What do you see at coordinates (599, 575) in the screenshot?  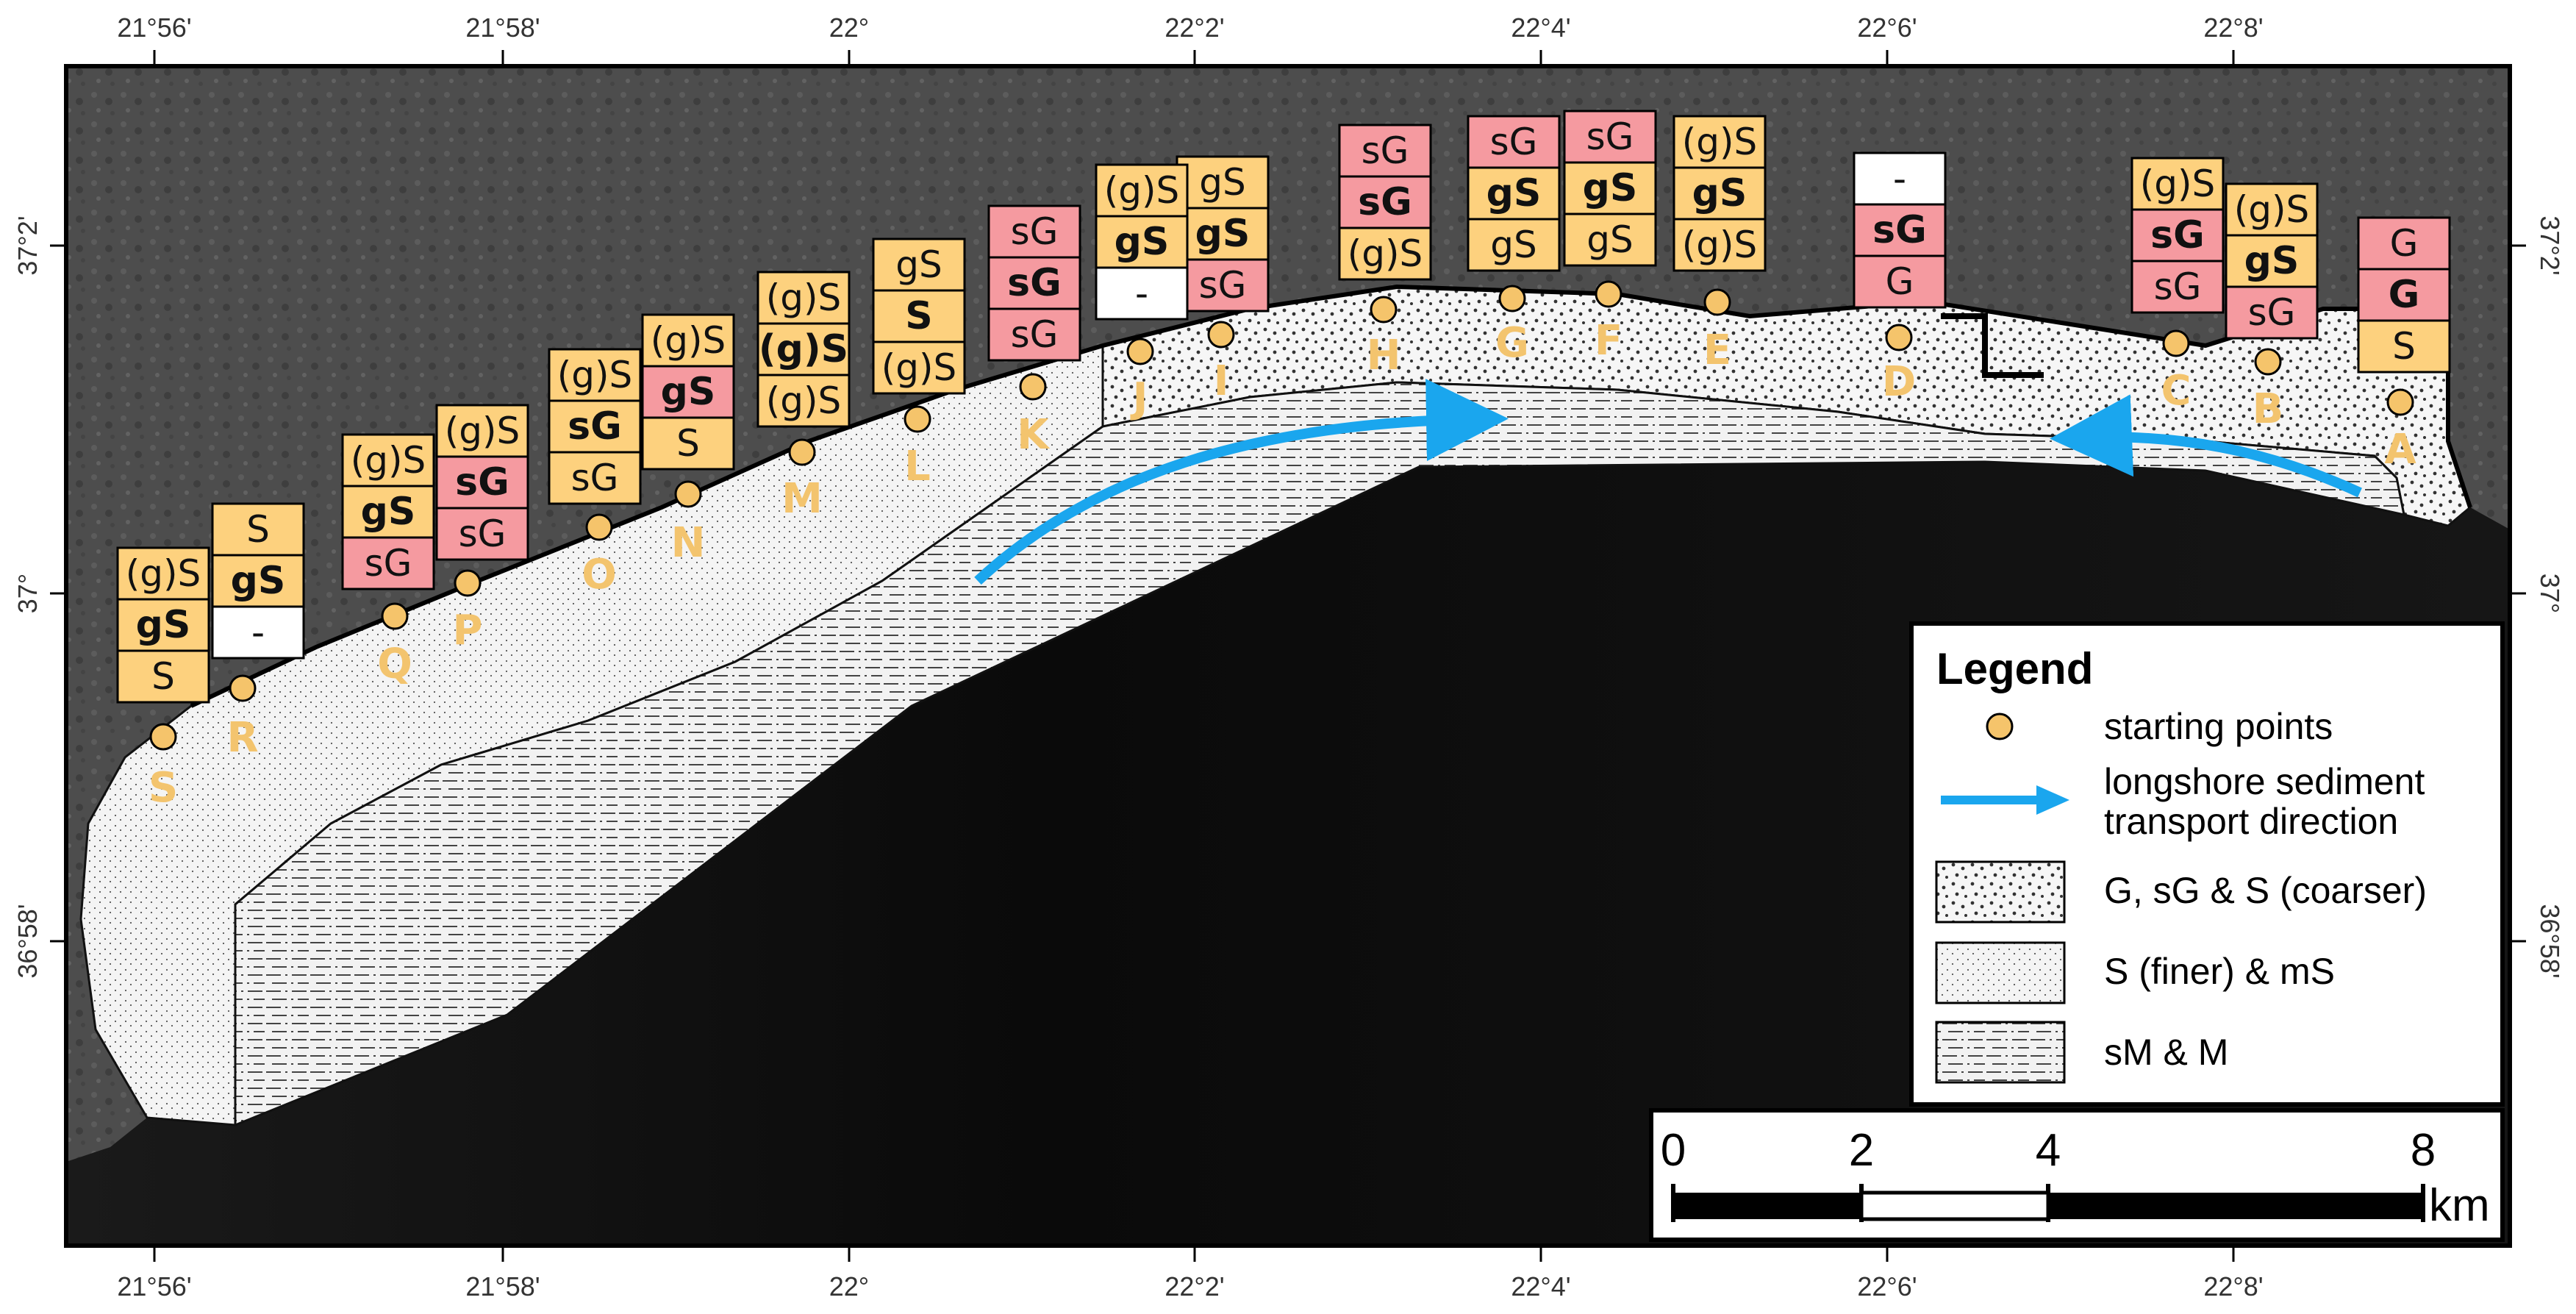 I see `station-letter: O` at bounding box center [599, 575].